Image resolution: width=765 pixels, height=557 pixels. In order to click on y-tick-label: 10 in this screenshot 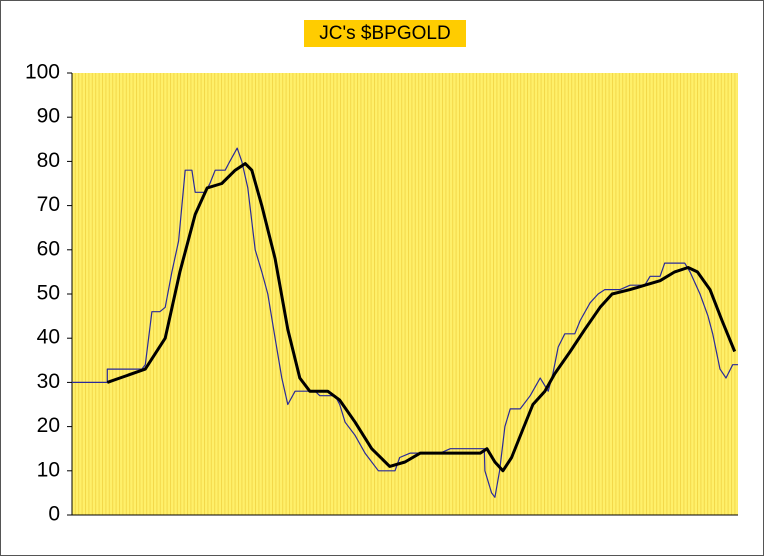, I will do `click(48, 469)`.